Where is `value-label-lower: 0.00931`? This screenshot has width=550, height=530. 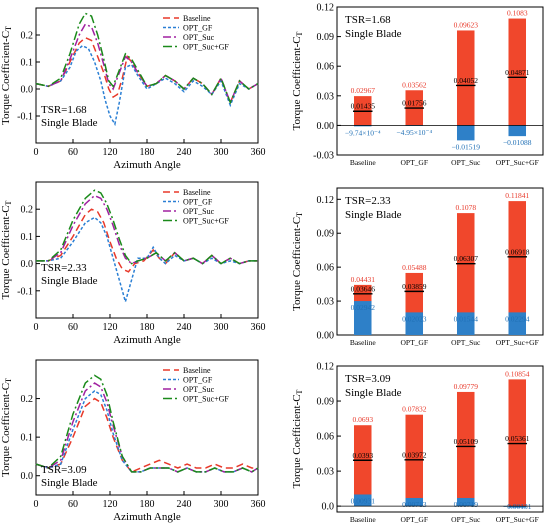 value-label-lower: 0.00931 is located at coordinates (363, 500).